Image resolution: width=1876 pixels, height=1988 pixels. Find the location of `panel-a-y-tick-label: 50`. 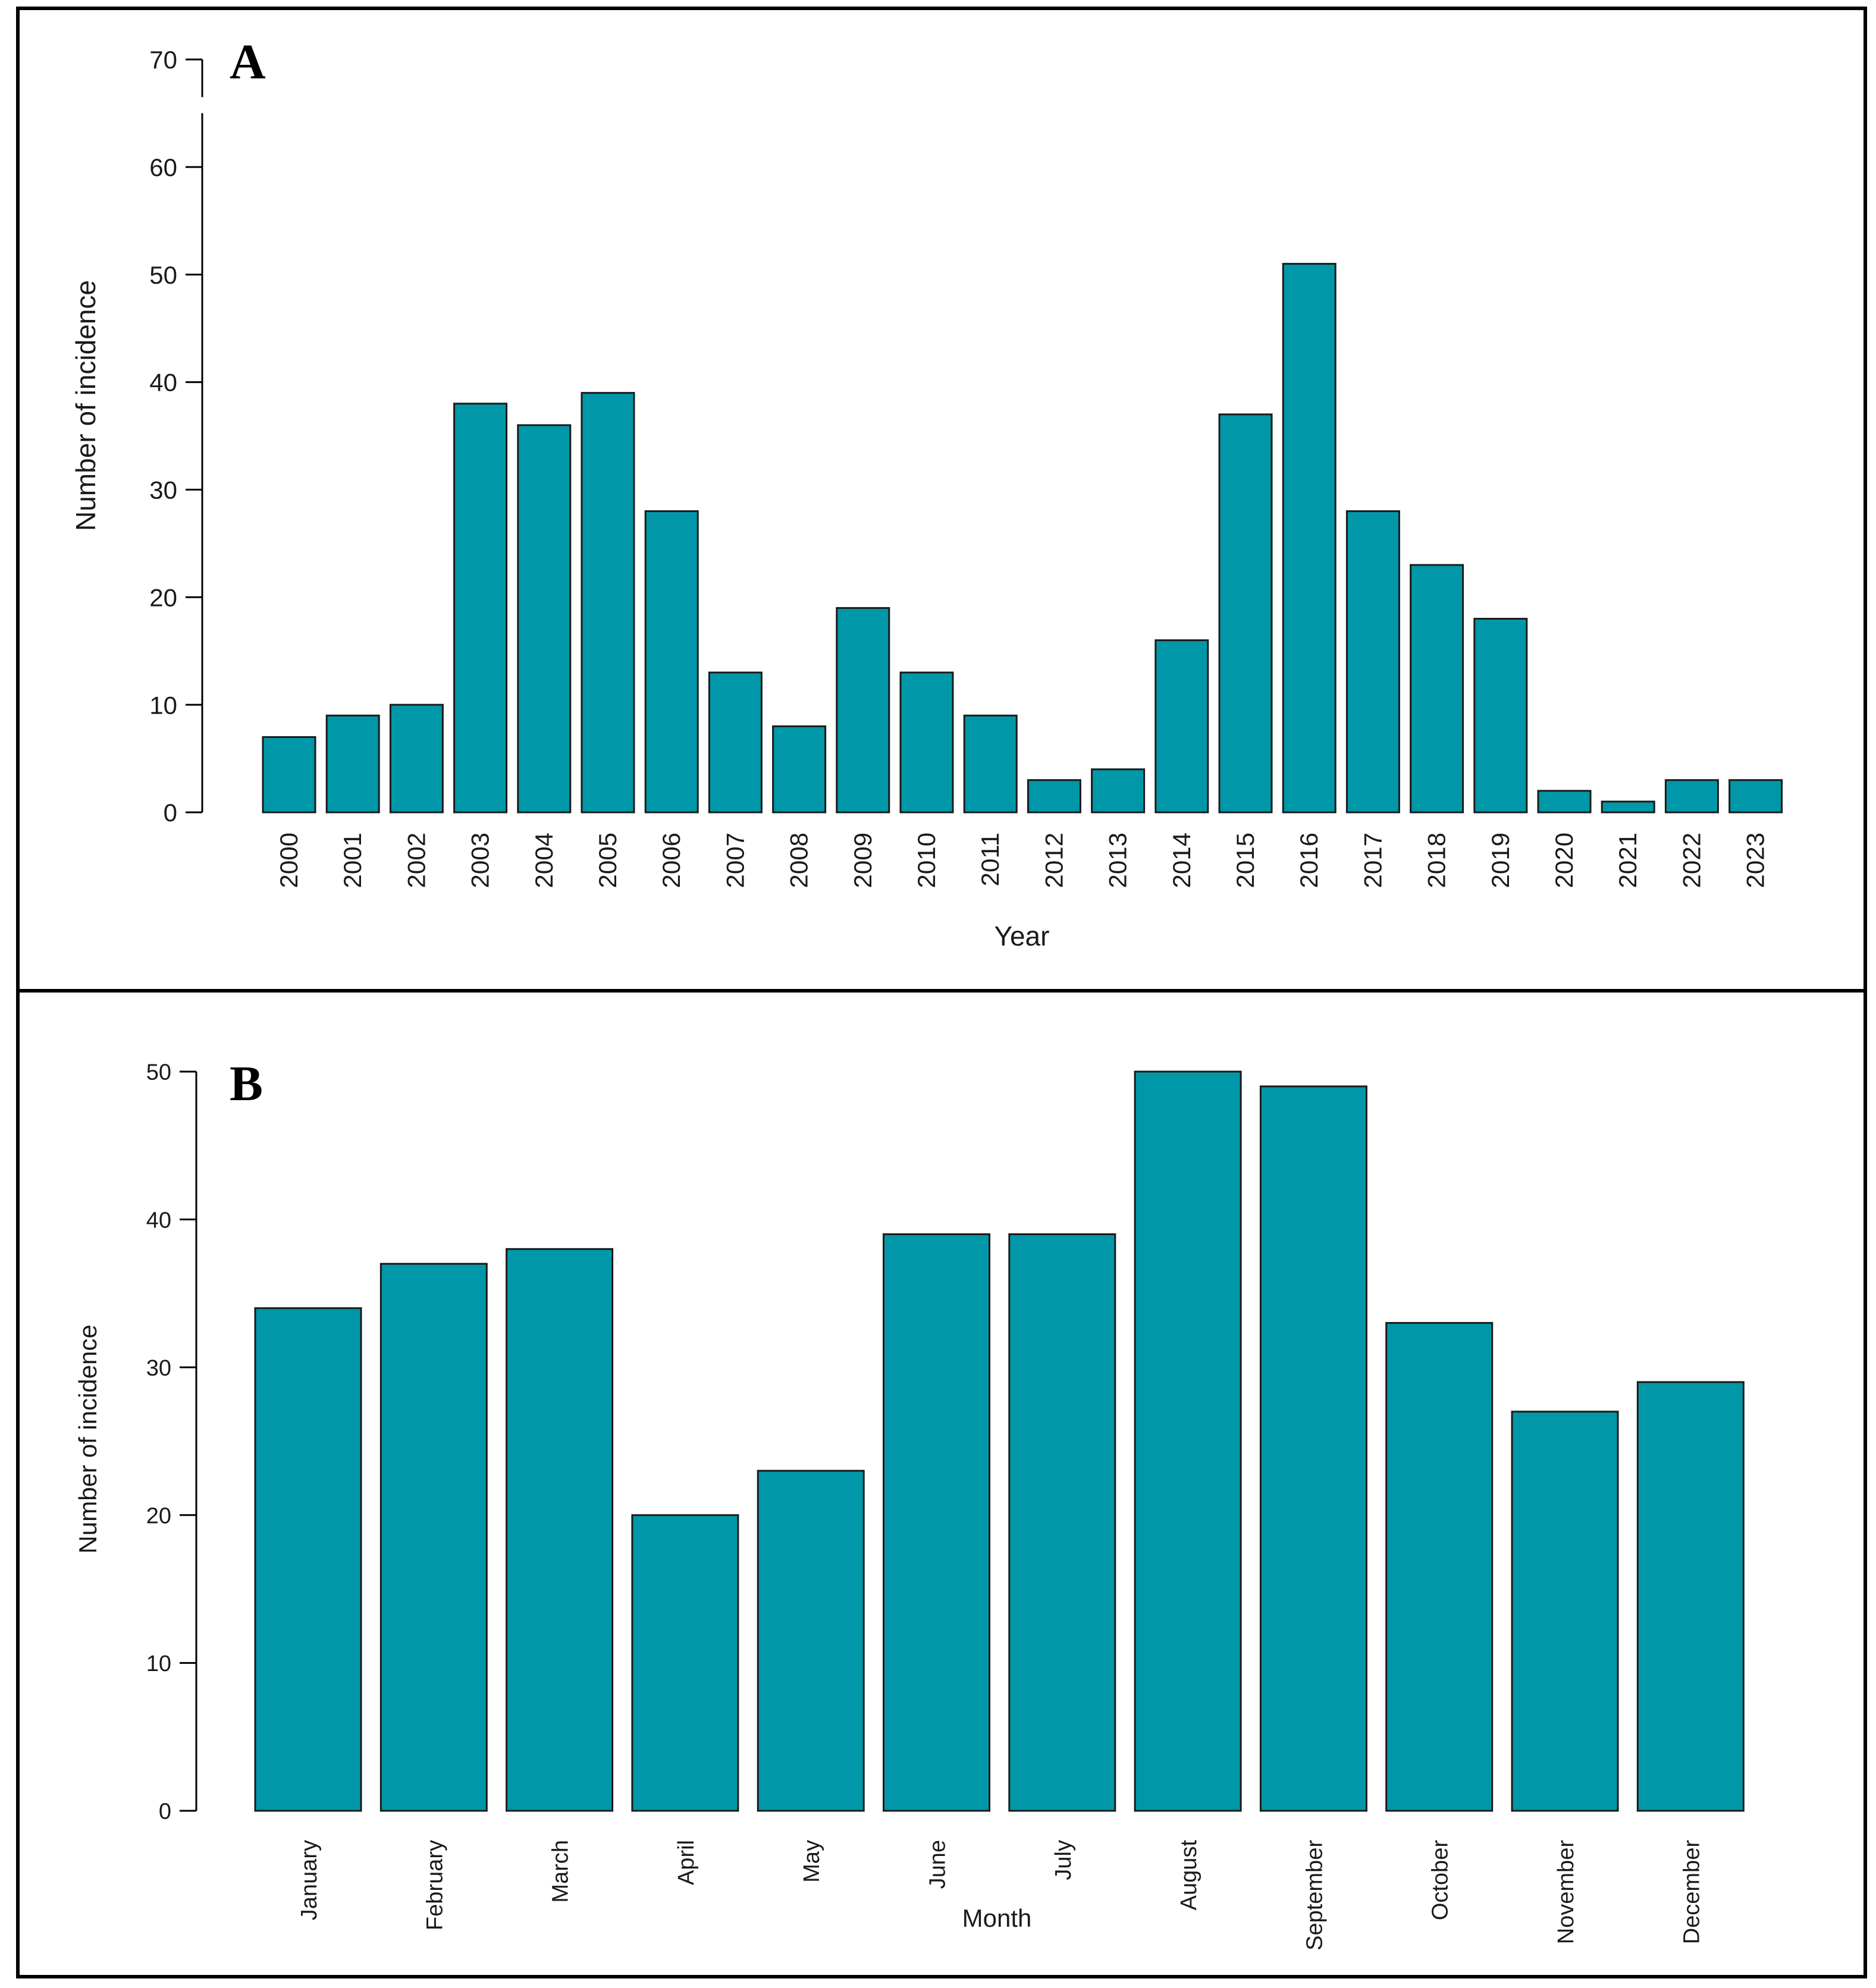

panel-a-y-tick-label: 50 is located at coordinates (163, 275).